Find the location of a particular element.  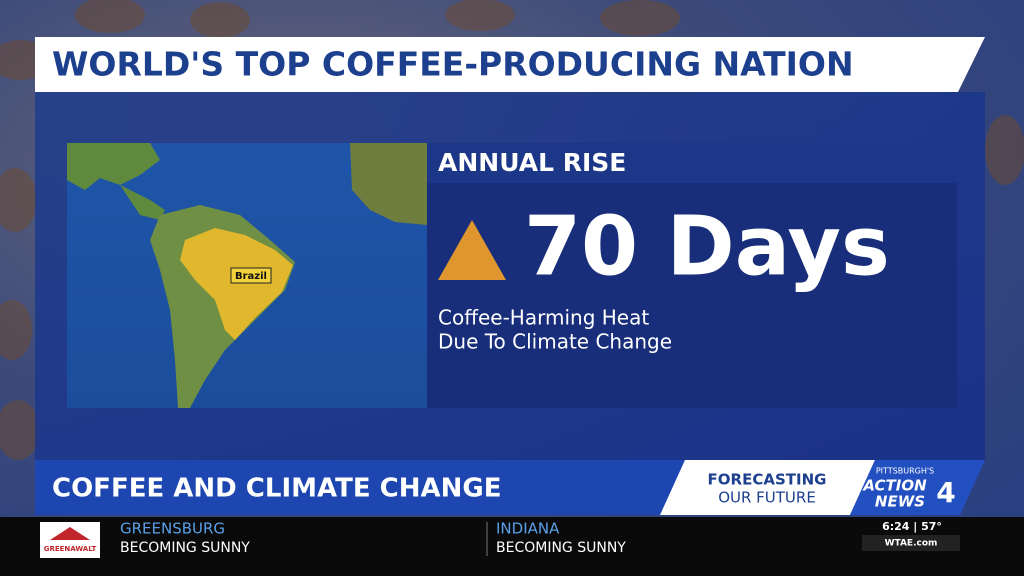

sponsor: GREENAWALT is located at coordinates (70, 549).